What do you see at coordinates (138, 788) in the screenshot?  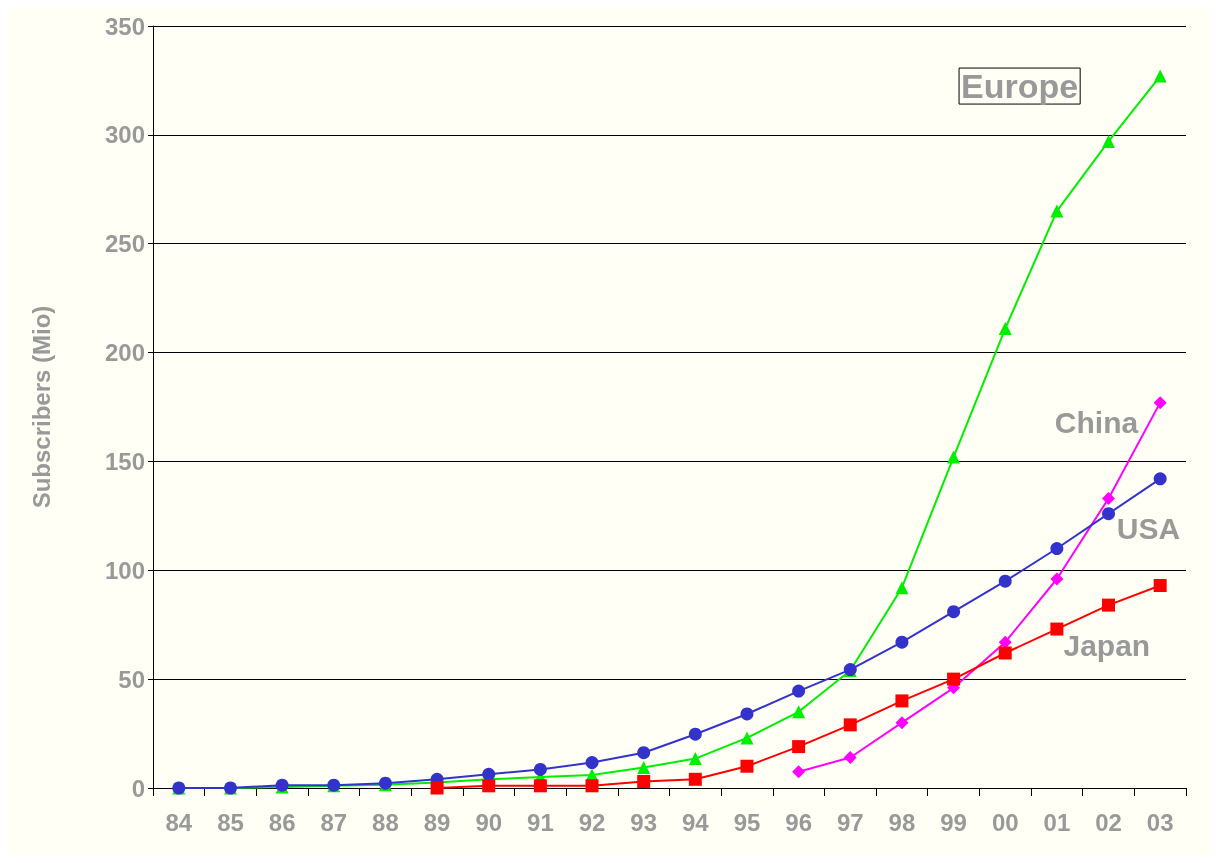 I see `y-tick-label: 0` at bounding box center [138, 788].